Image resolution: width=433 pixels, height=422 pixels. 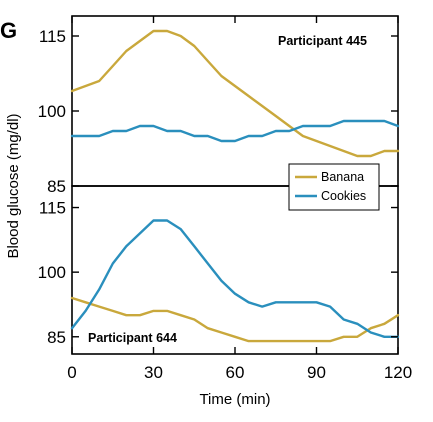 I want to click on legend: Banana Cookies, so click(x=334, y=187).